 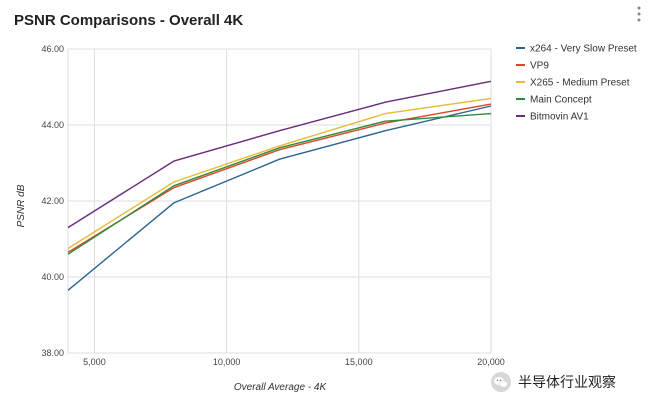 What do you see at coordinates (580, 83) in the screenshot?
I see `legend-label-3: X265 - Medium Preset` at bounding box center [580, 83].